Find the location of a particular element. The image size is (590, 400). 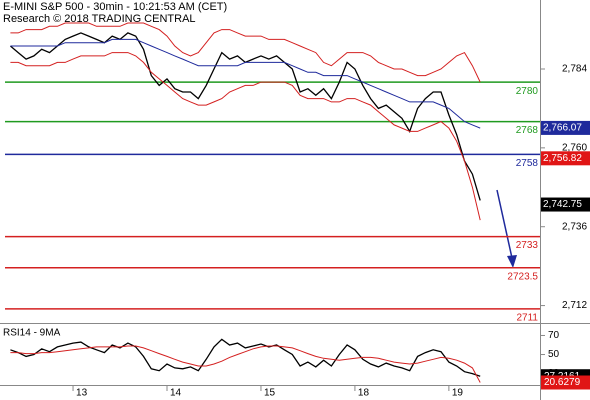

x-tick-label: 13 is located at coordinates (82, 393).